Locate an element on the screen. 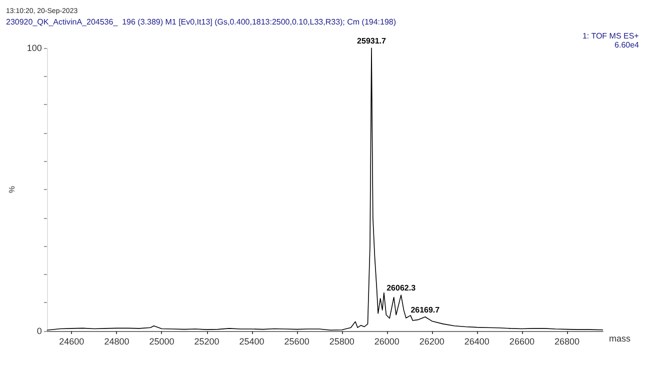  text: 1: TOF MS ES+ is located at coordinates (611, 36).